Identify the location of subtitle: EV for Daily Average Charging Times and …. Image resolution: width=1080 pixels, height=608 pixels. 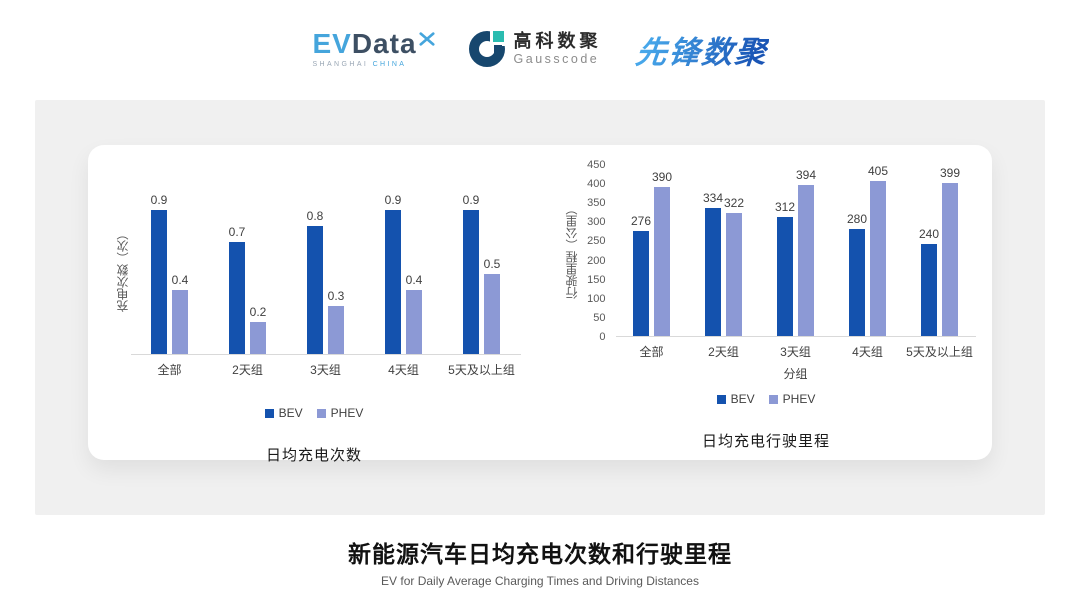
(540, 581).